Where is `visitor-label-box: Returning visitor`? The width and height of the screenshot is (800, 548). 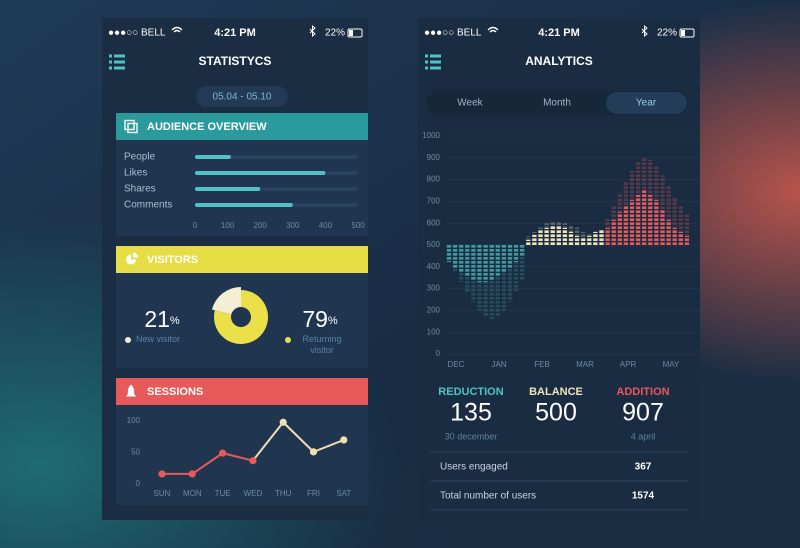 visitor-label-box: Returning visitor is located at coordinates (322, 344).